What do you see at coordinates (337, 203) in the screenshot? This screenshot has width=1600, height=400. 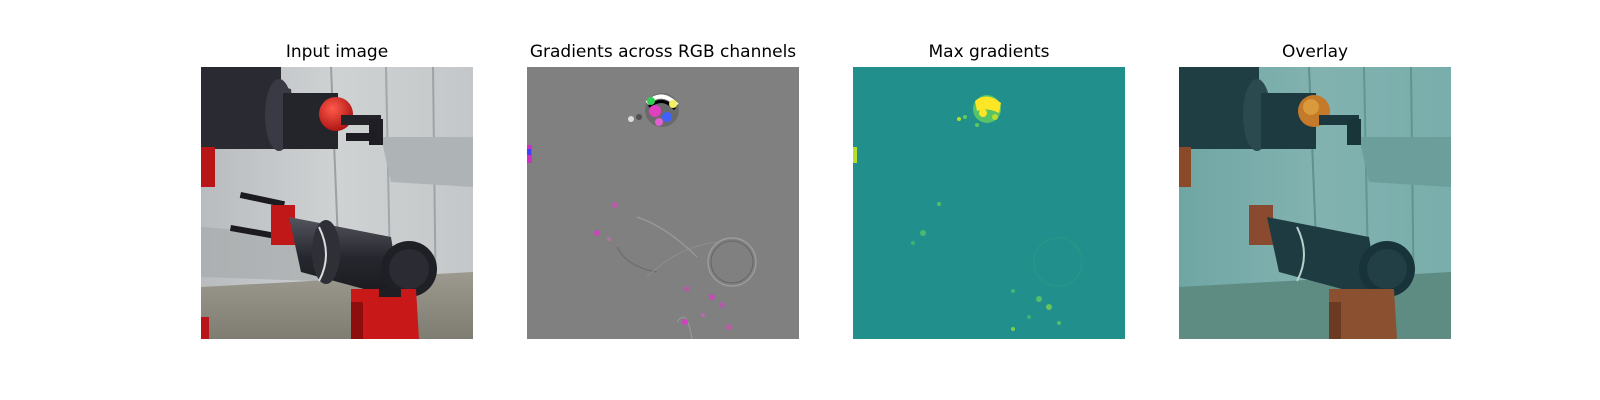 I see `input-image` at bounding box center [337, 203].